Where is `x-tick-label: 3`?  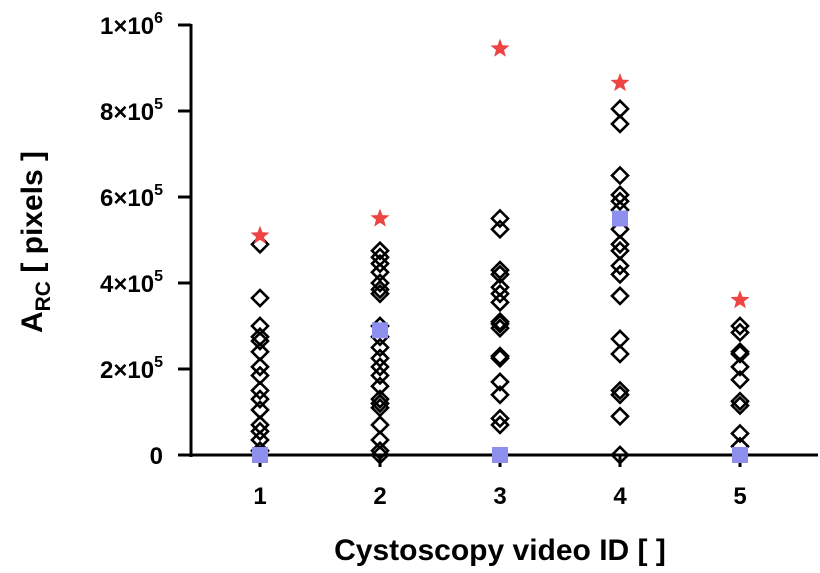 x-tick-label: 3 is located at coordinates (499, 496).